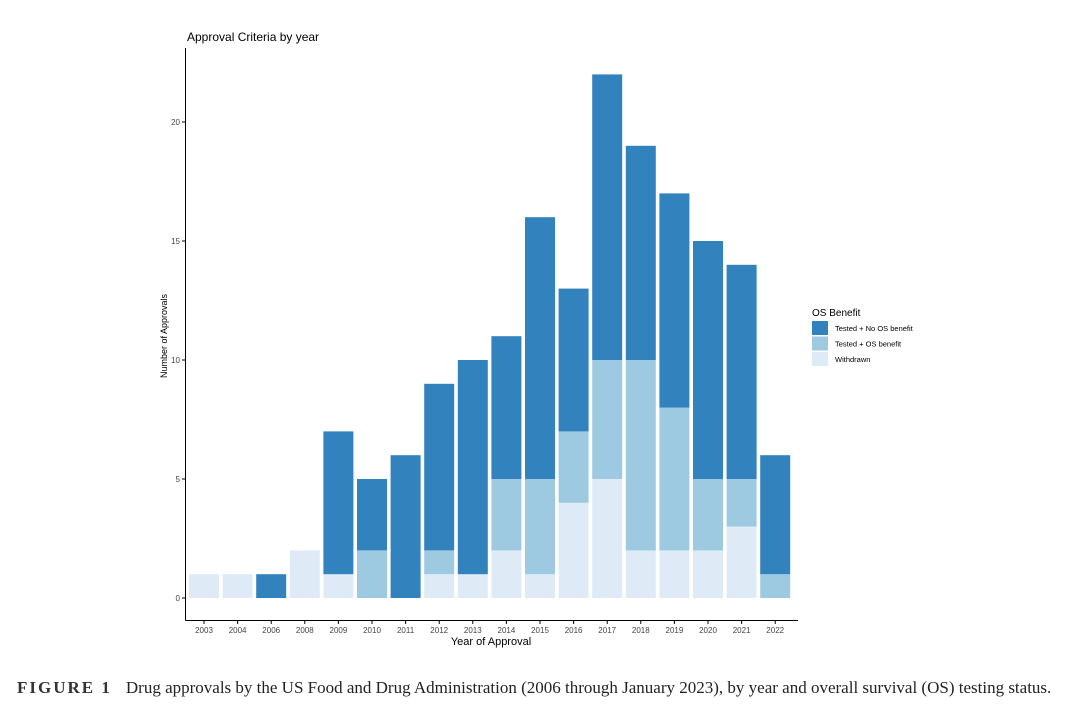 The height and width of the screenshot is (726, 1068). I want to click on y-tick-label: 10, so click(175, 360).